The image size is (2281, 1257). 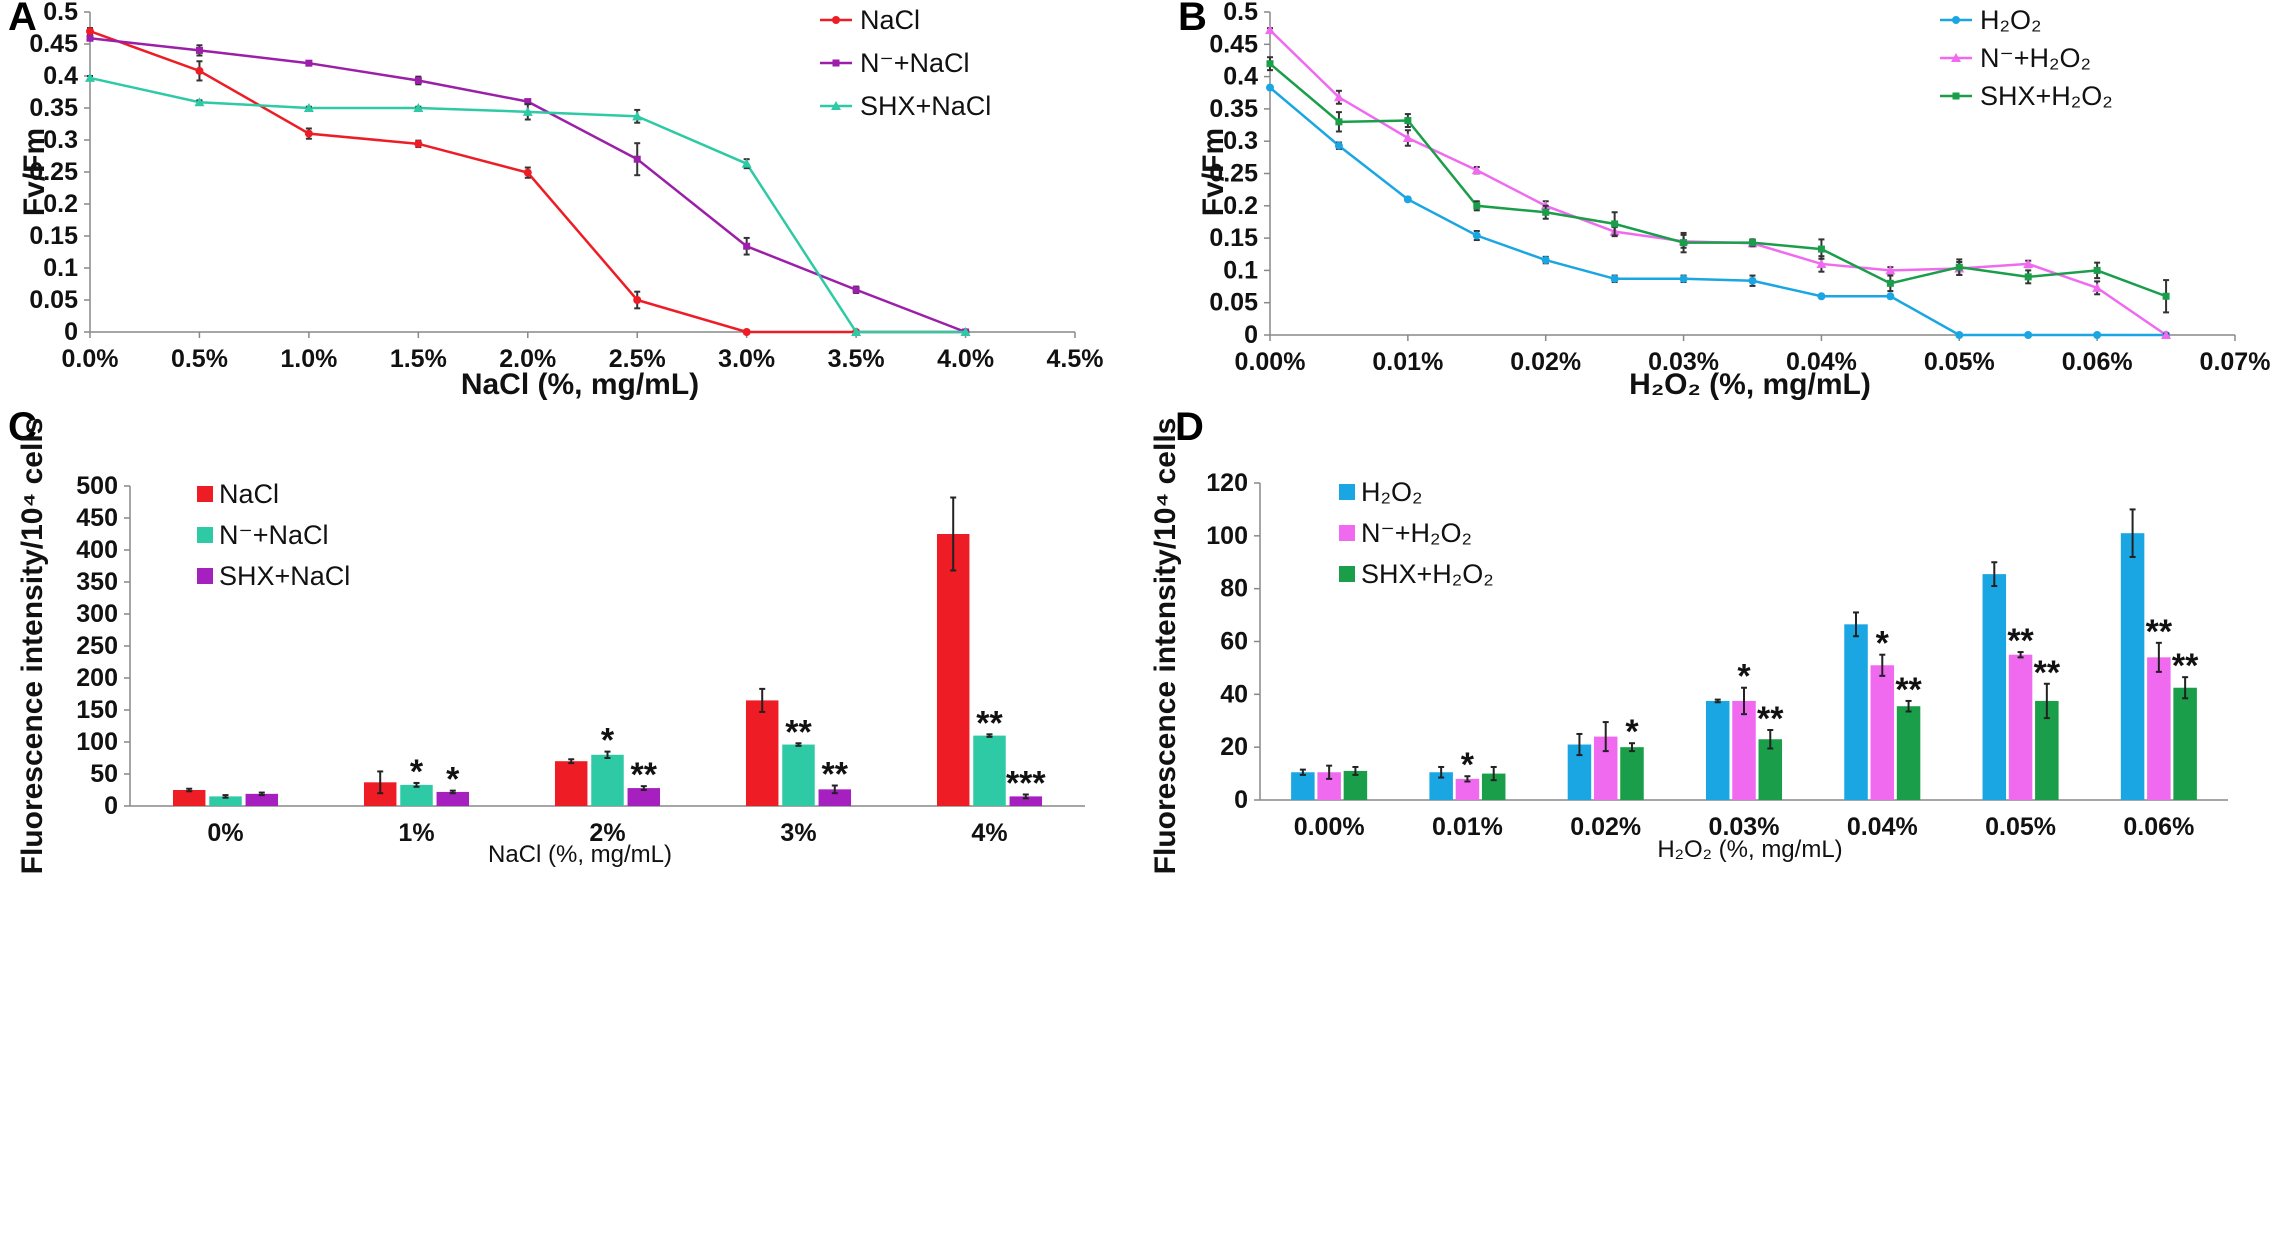 I want to click on legend-label: SHX+NaCl, so click(x=284, y=576).